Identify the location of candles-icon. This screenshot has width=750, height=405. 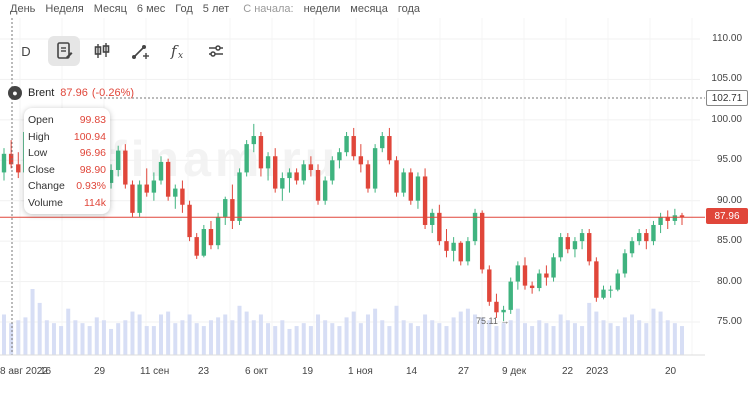
(102, 50).